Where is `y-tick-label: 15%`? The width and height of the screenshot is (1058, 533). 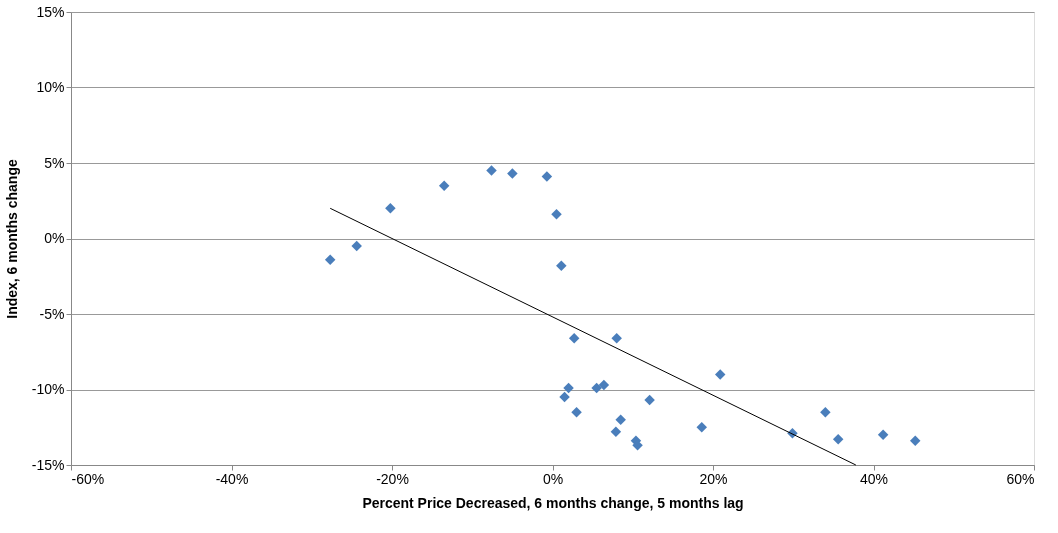
y-tick-label: 15% is located at coordinates (50, 11).